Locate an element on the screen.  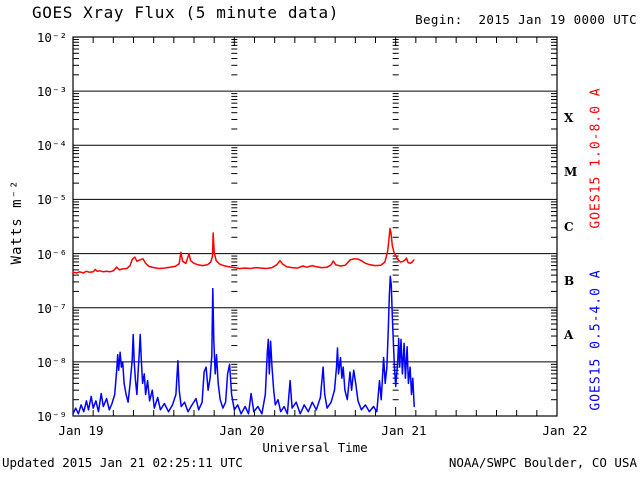
x-tick-label-jan22: Jan 22 is located at coordinates (565, 430).